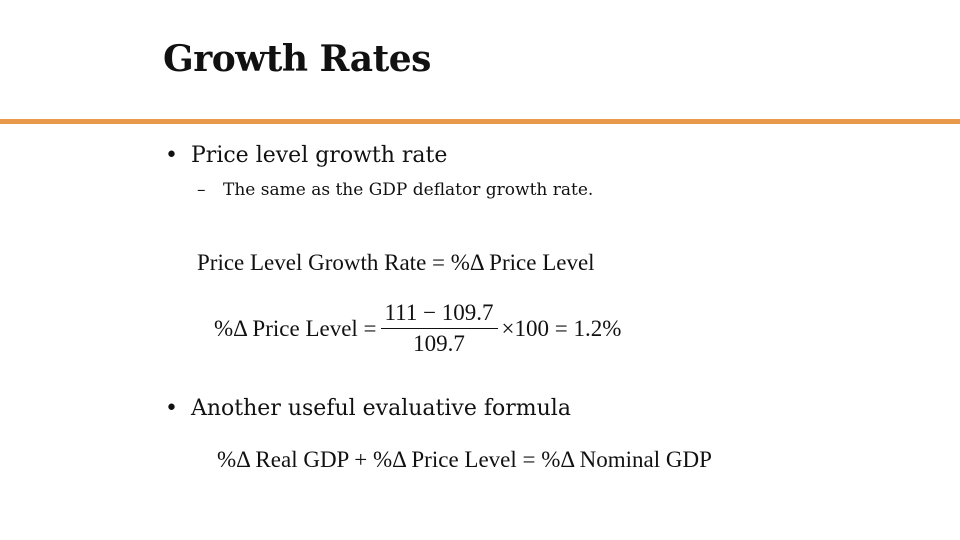  I want to click on bullet-text: Another useful evaluative formula, so click(381, 408).